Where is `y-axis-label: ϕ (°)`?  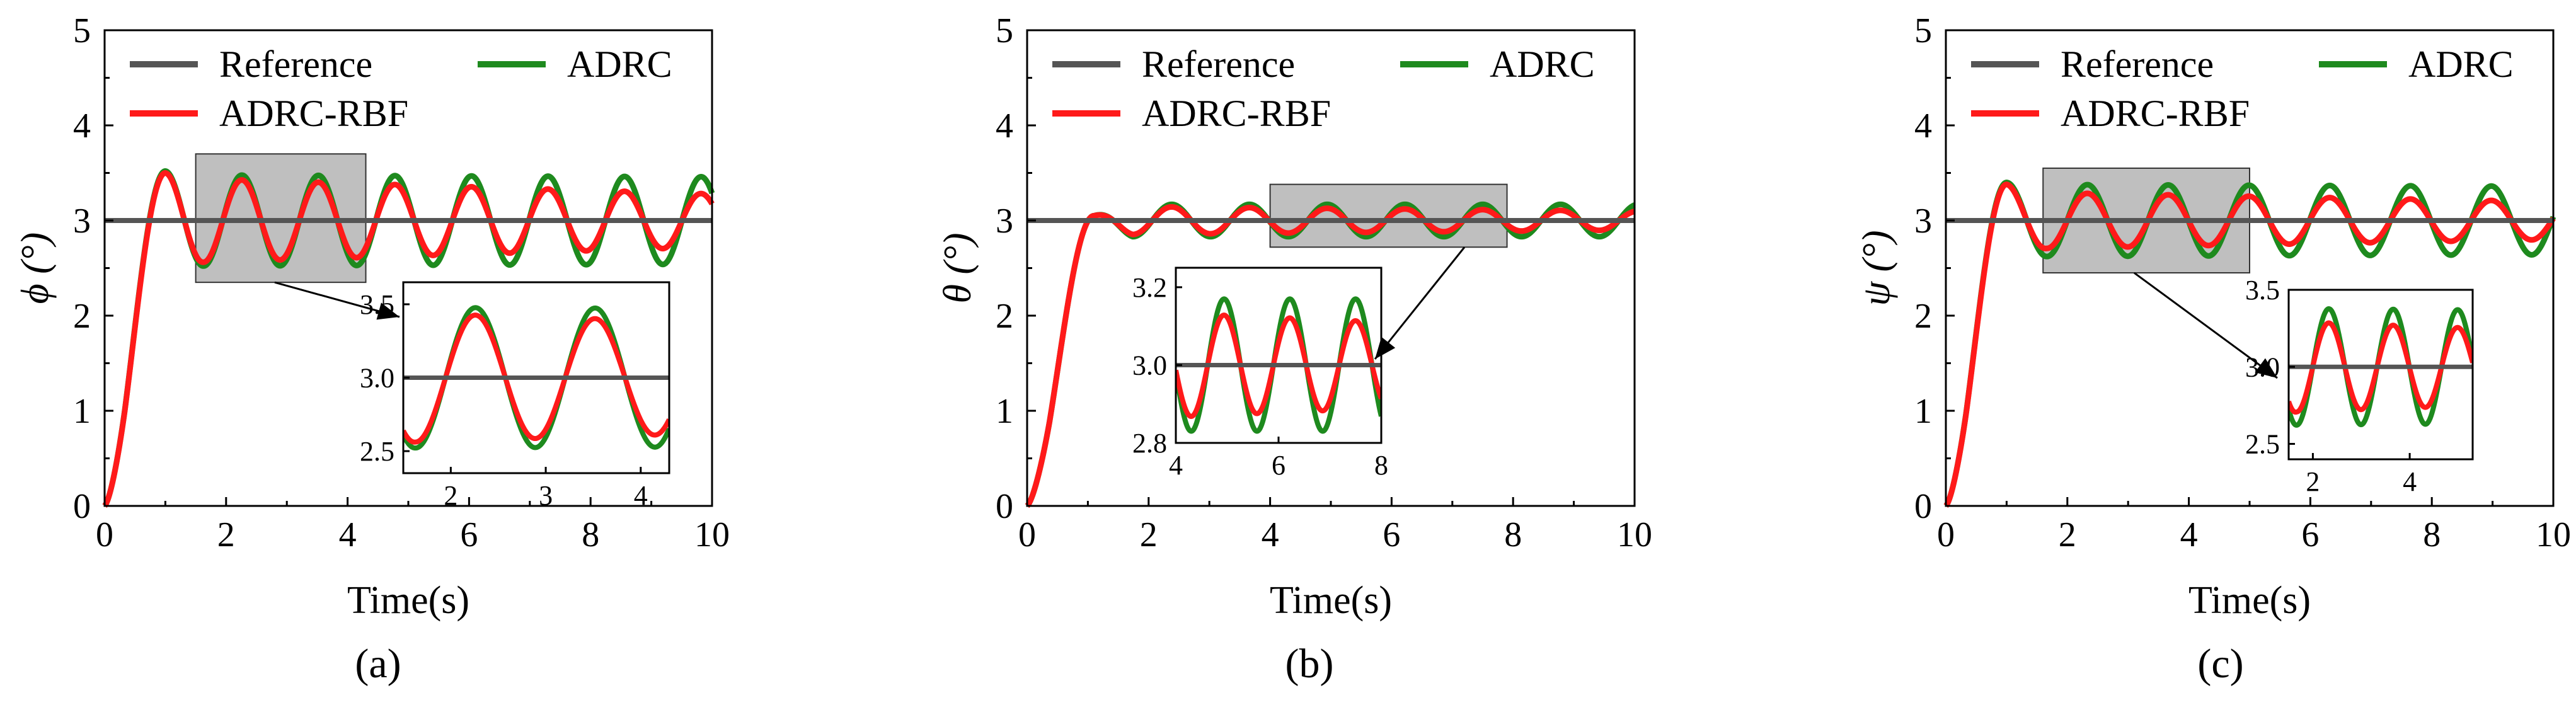 y-axis-label: ϕ (°) is located at coordinates (35, 268).